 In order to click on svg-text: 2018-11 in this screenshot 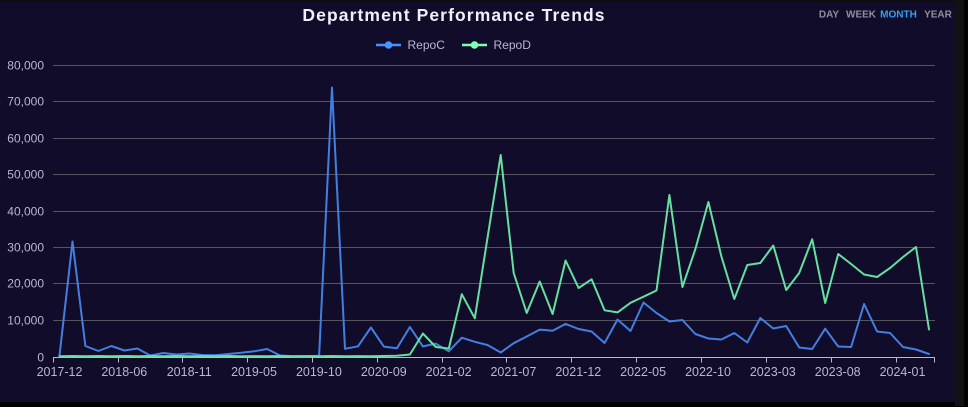, I will do `click(189, 372)`.